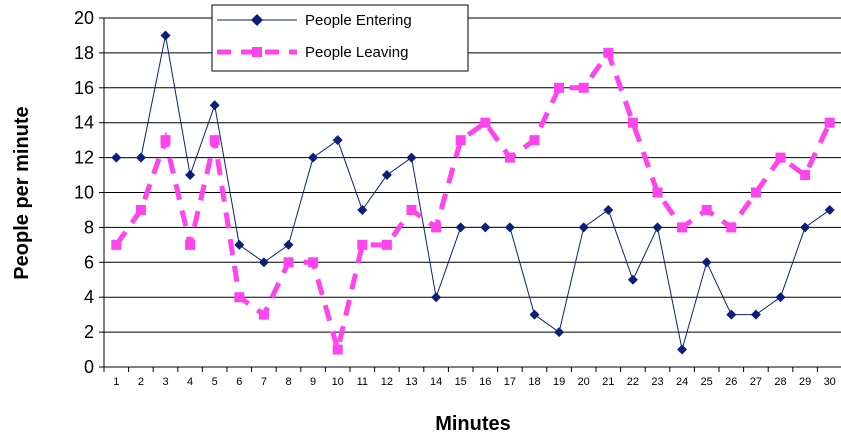  What do you see at coordinates (165, 382) in the screenshot?
I see `x-tick-label-3: 3` at bounding box center [165, 382].